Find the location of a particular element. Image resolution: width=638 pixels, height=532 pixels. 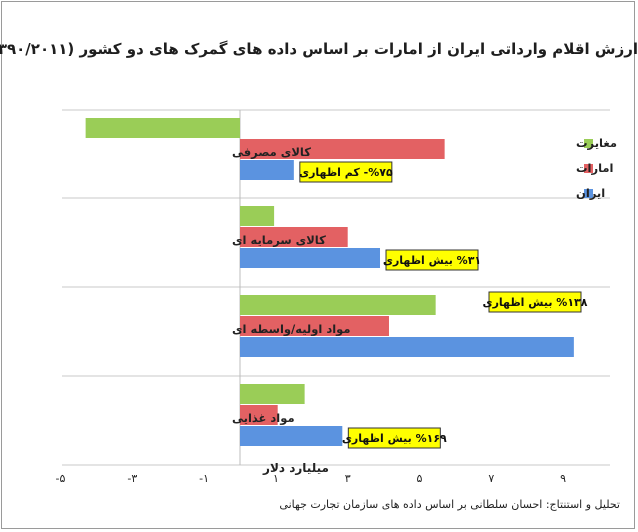

annotation-label: %۳۱ بیش اظهاری is located at coordinates (432, 260).